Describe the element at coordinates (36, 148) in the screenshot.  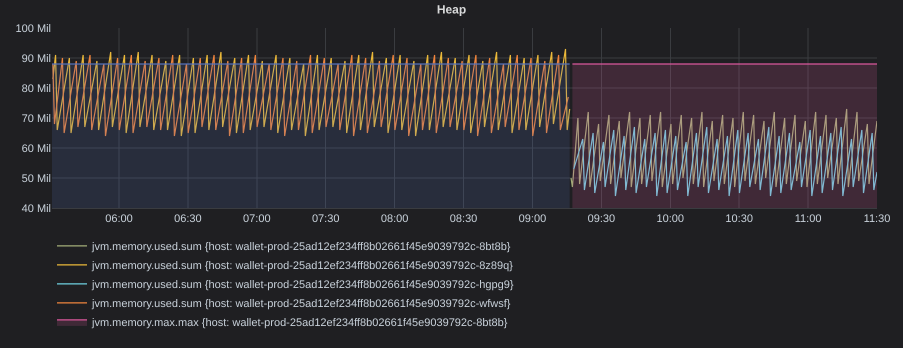
I see `y-tick-label: 60 Mil` at that location.